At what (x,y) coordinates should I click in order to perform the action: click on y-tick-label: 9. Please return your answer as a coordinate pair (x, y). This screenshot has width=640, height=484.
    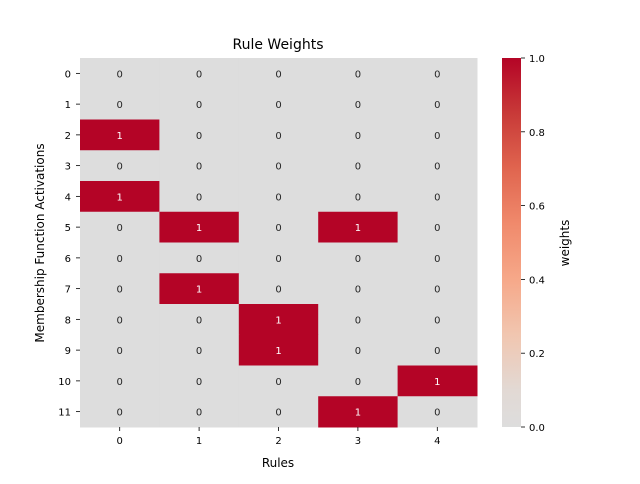
    Looking at the image, I should click on (68, 351).